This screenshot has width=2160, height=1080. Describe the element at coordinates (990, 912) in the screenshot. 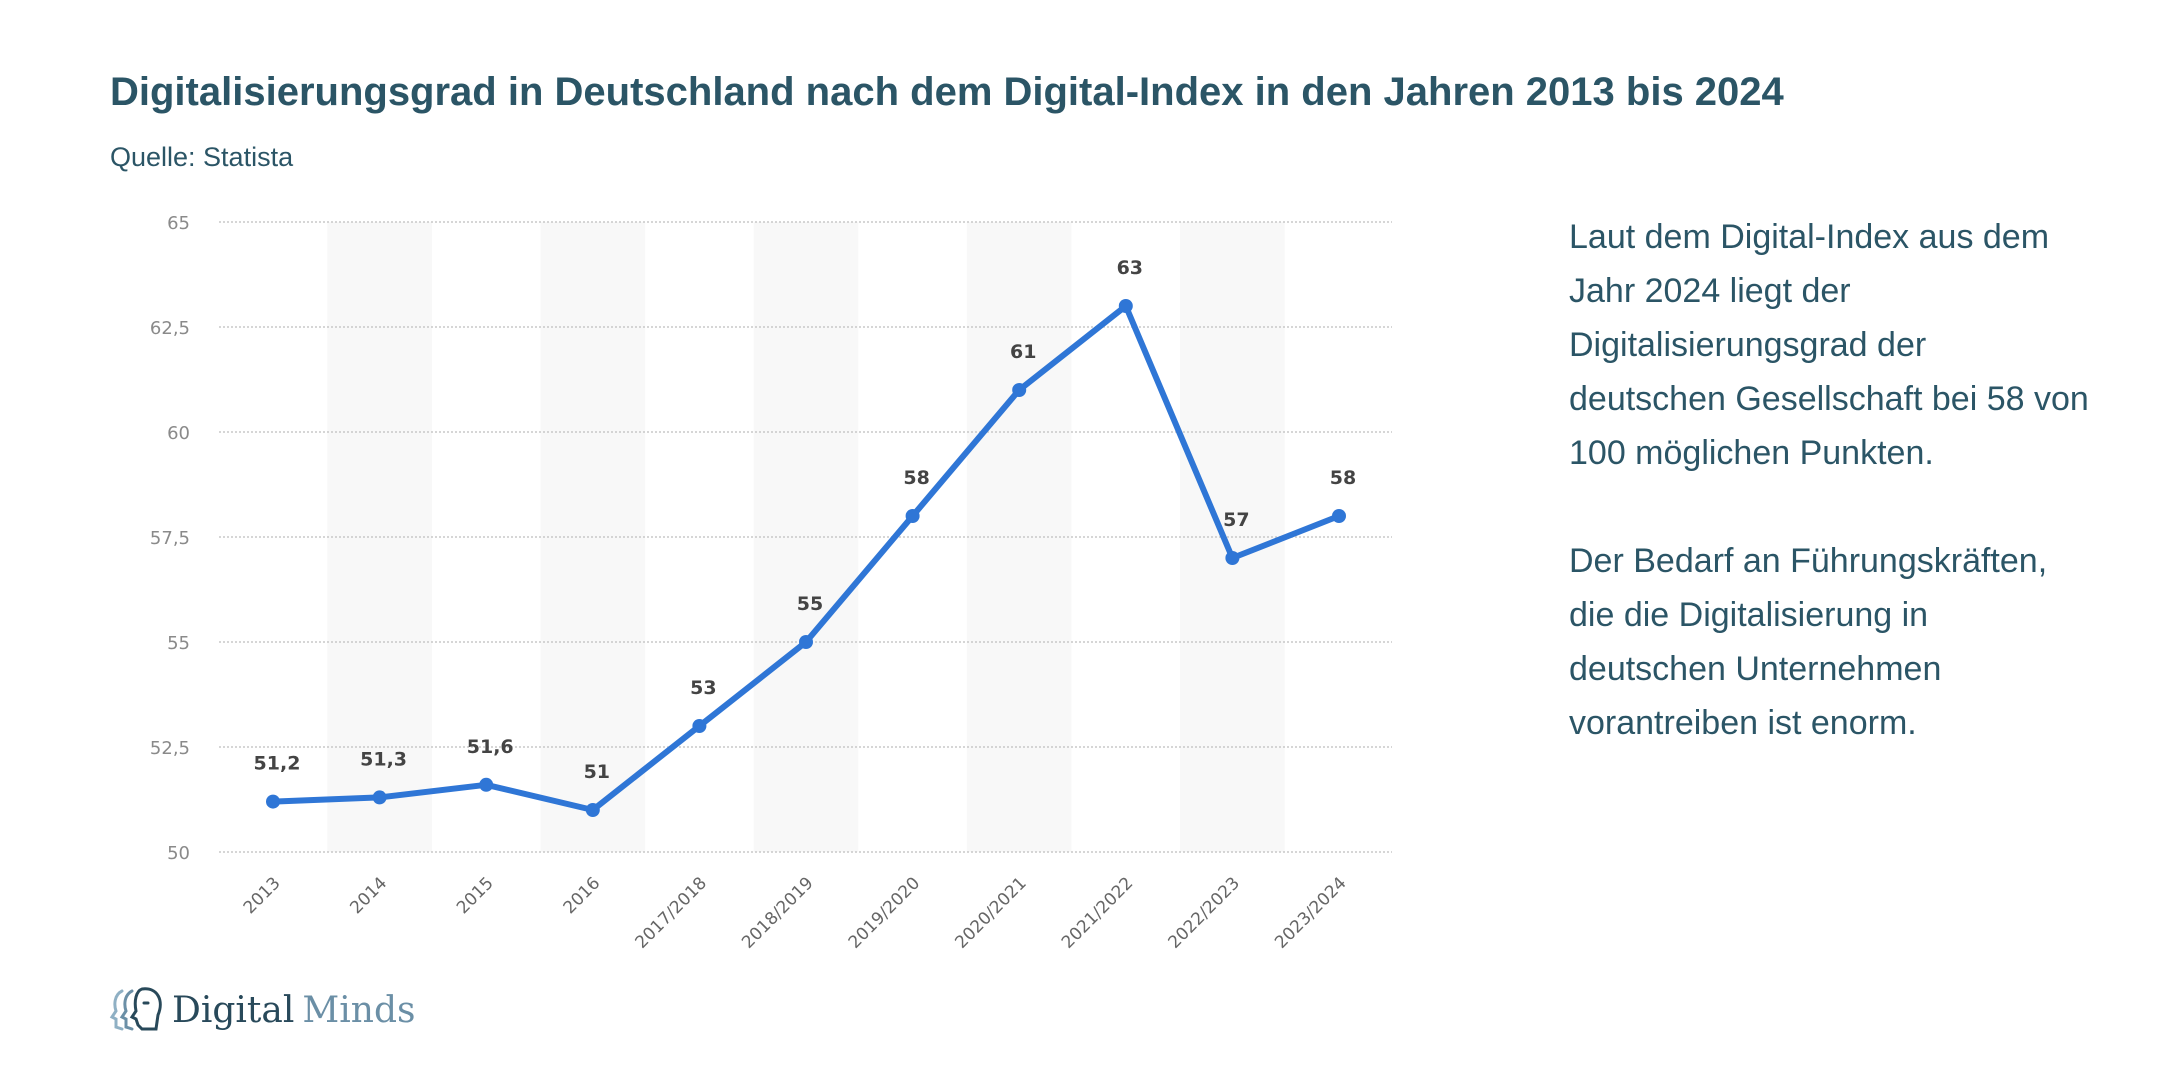

I see `x-tick-label: 2020/2021` at that location.